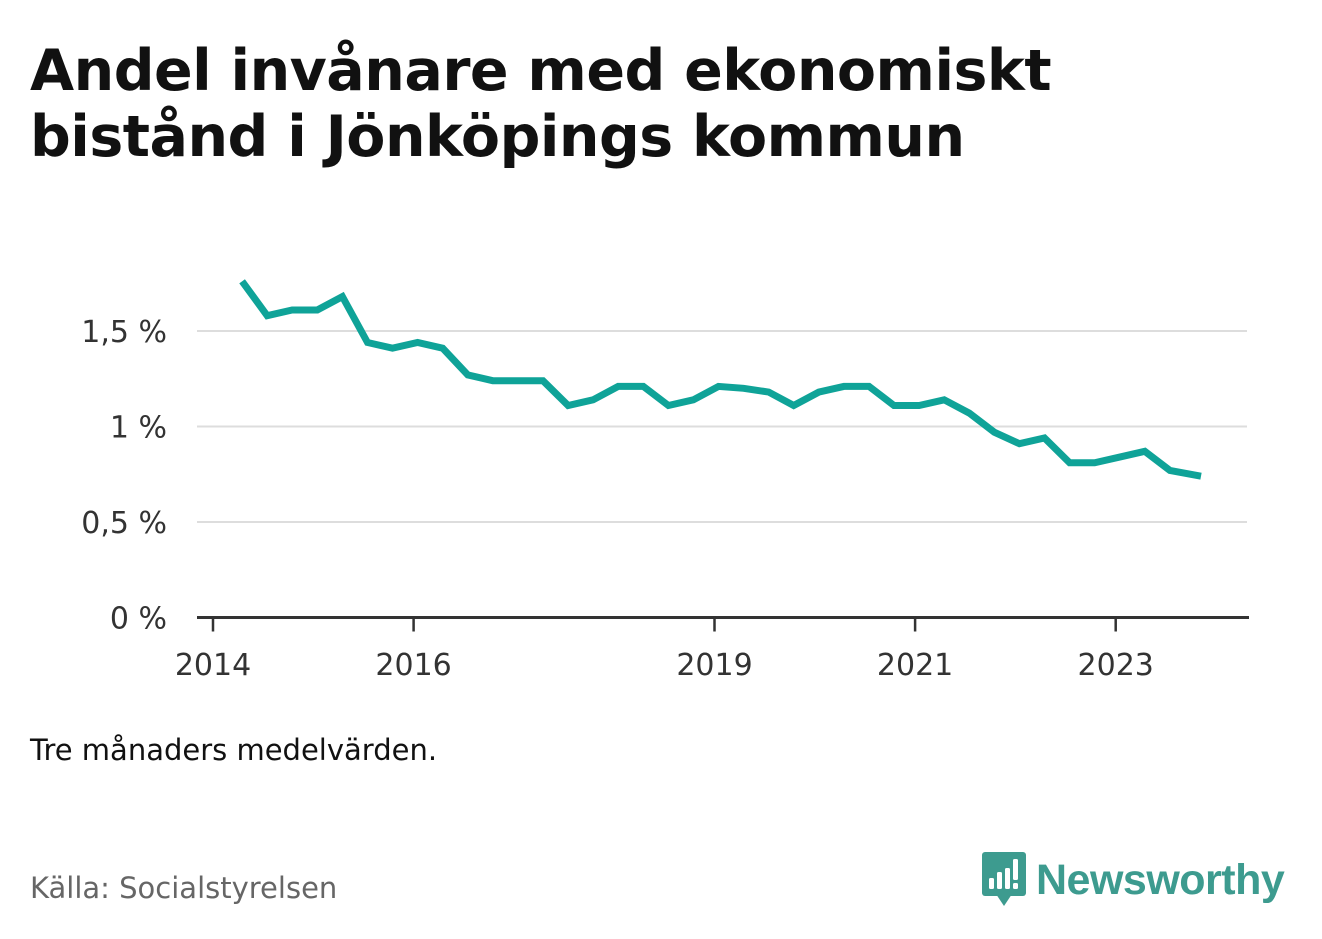 The height and width of the screenshot is (939, 1322). Describe the element at coordinates (234, 750) in the screenshot. I see `chart-note: Tre månaders medelvärden.` at that location.